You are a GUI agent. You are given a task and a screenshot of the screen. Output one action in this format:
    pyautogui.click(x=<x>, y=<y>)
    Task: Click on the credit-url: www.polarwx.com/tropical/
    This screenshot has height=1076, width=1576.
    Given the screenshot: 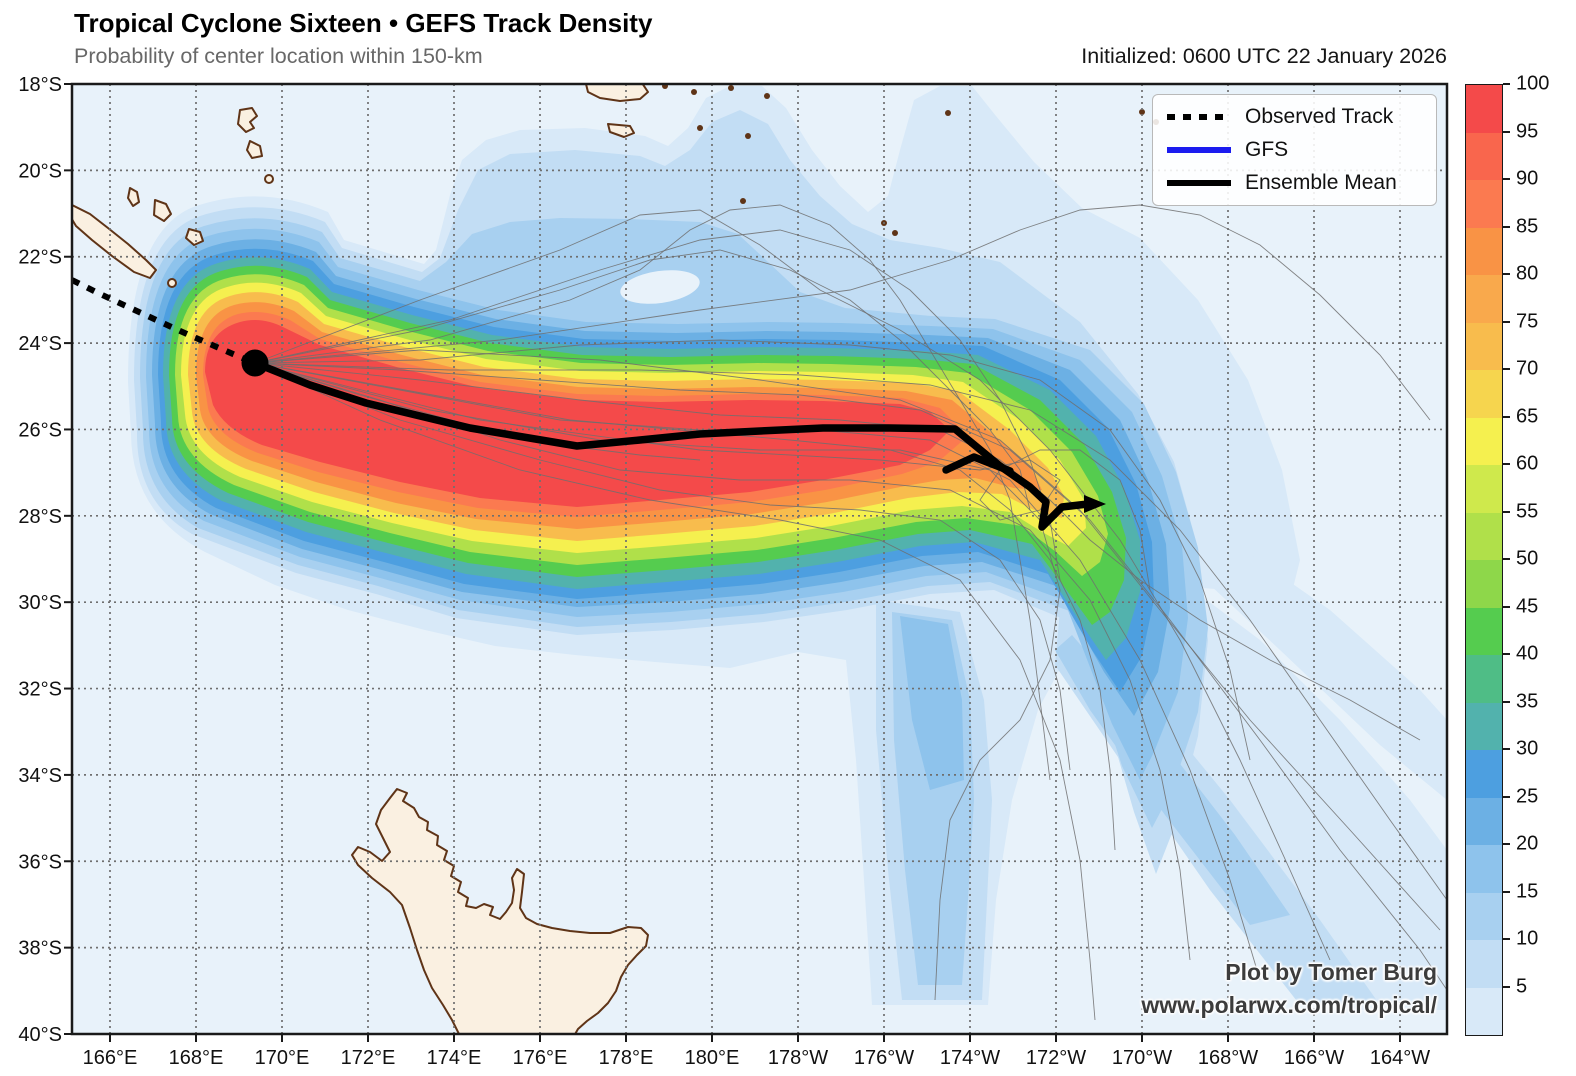 What is the action you would take?
    pyautogui.click(x=1289, y=1004)
    